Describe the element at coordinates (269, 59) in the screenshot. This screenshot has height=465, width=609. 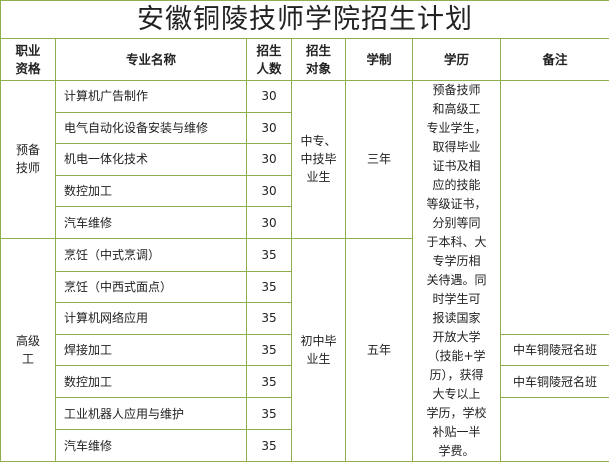
I see `header-count: 招生 人数` at that location.